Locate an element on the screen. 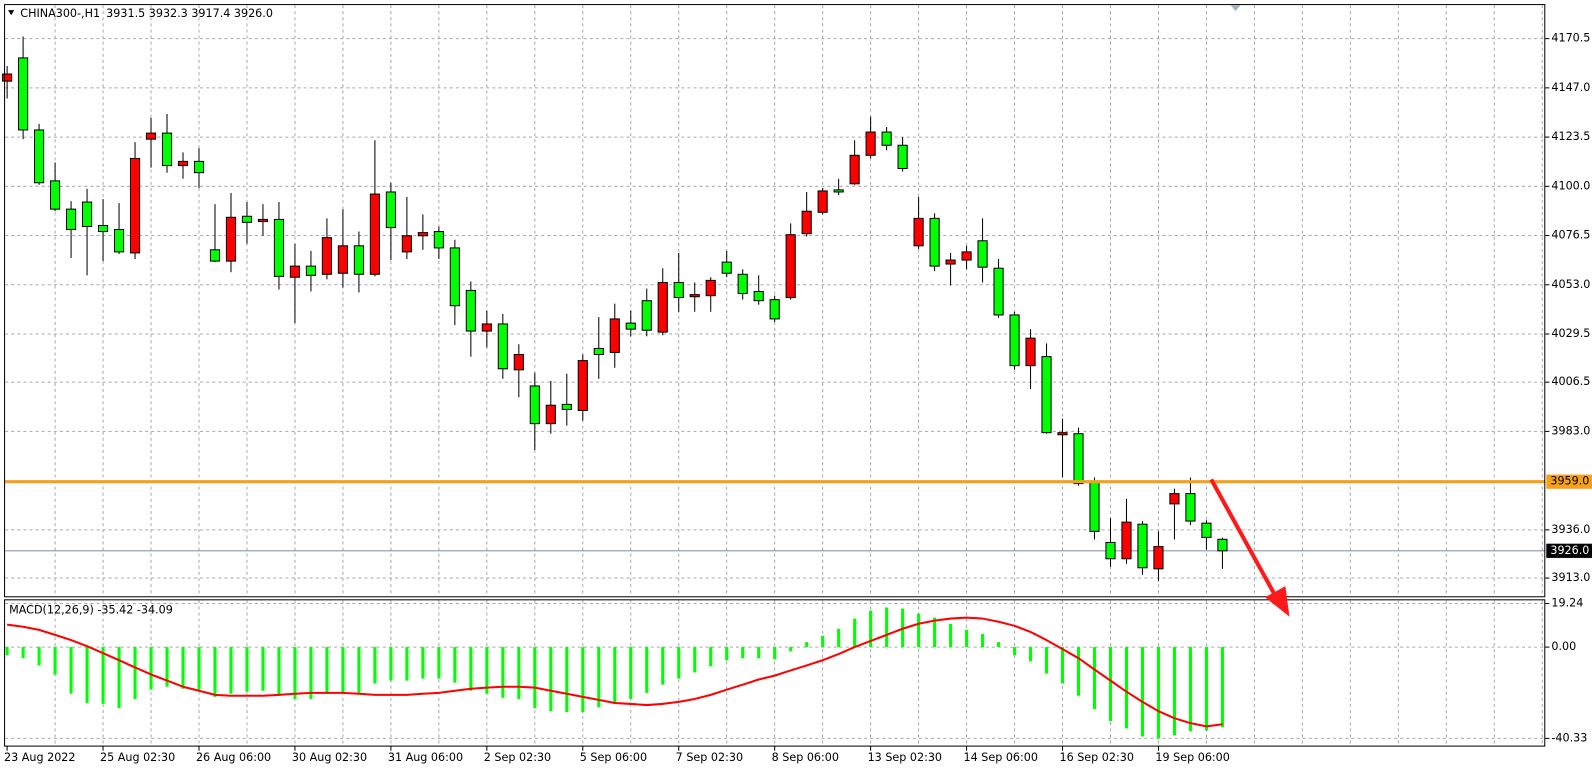  y-tick-label: 4170.5 is located at coordinates (1570, 38).